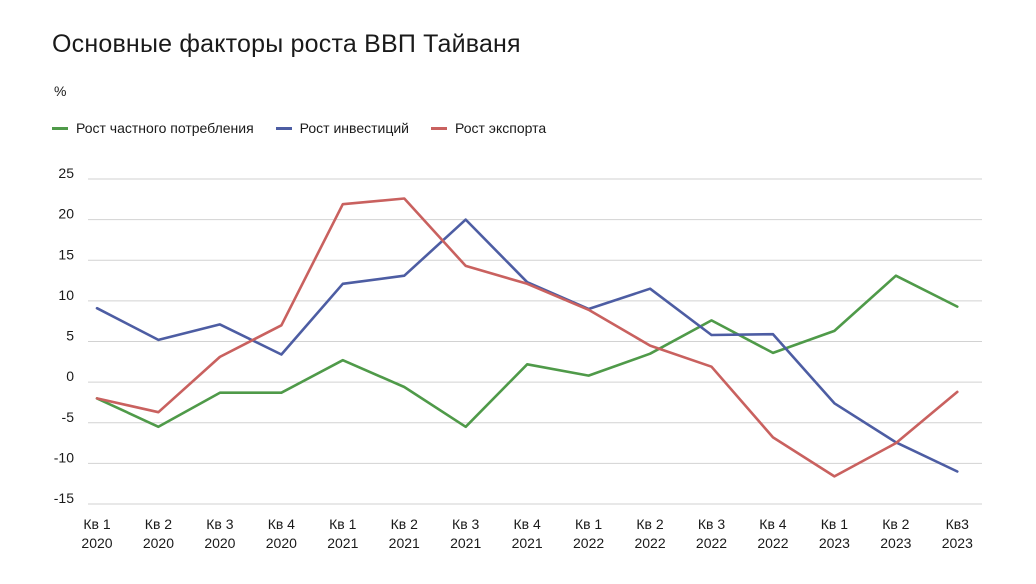 The image size is (1036, 584). I want to click on legend-item-consumption: Рост частного потребления, so click(153, 128).